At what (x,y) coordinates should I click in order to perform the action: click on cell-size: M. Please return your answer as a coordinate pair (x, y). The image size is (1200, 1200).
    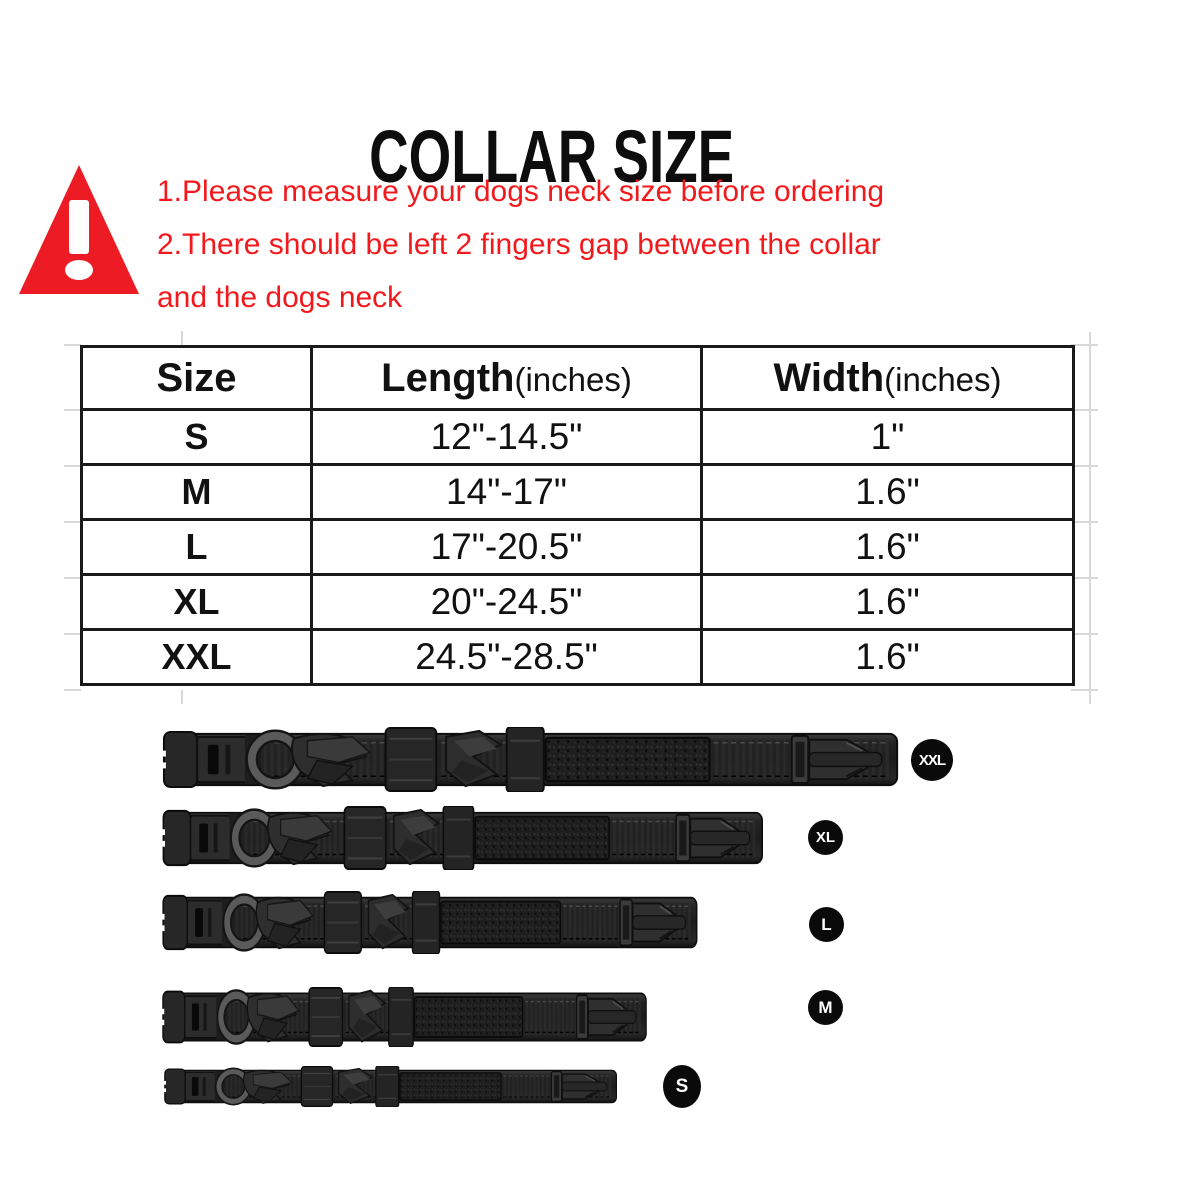
    Looking at the image, I should click on (196, 492).